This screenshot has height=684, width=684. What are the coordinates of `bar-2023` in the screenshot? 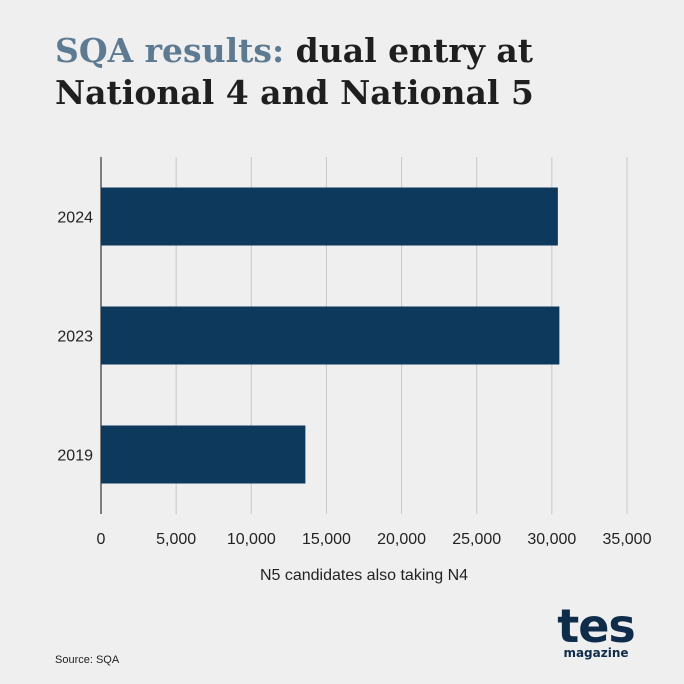 It's located at (330, 335).